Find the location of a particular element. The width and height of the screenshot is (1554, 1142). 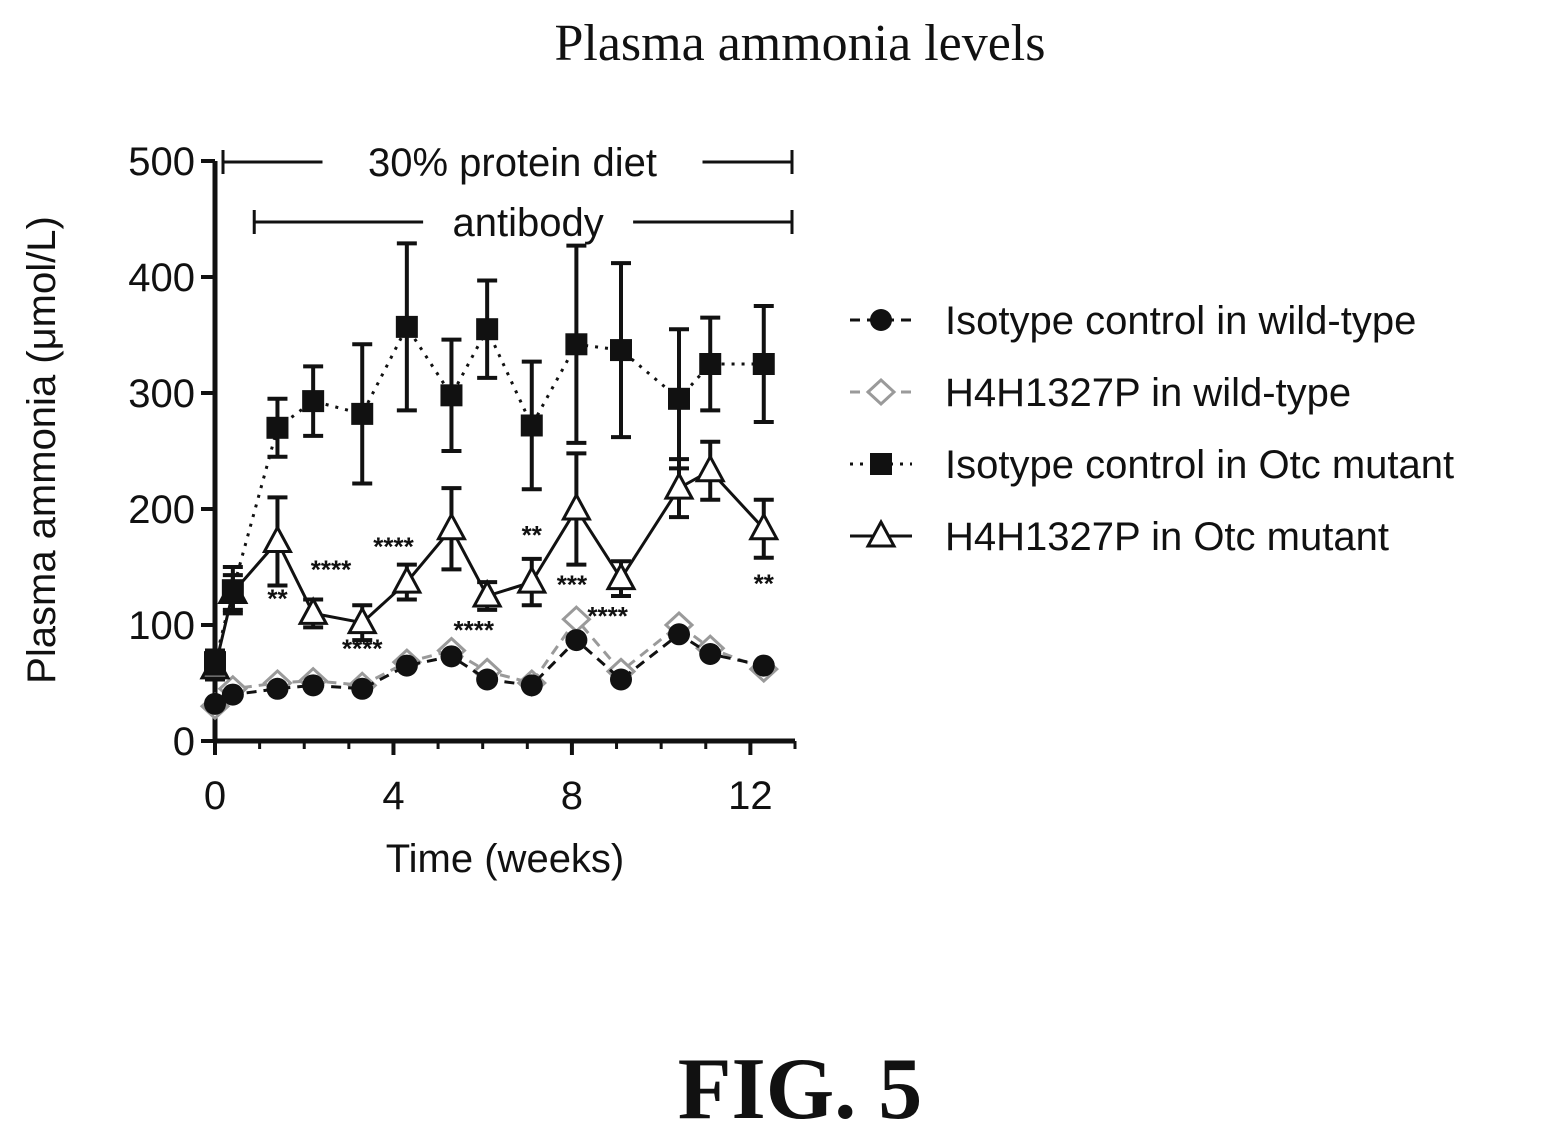

legend-label: Isotype control in wild-type is located at coordinates (1180, 321).